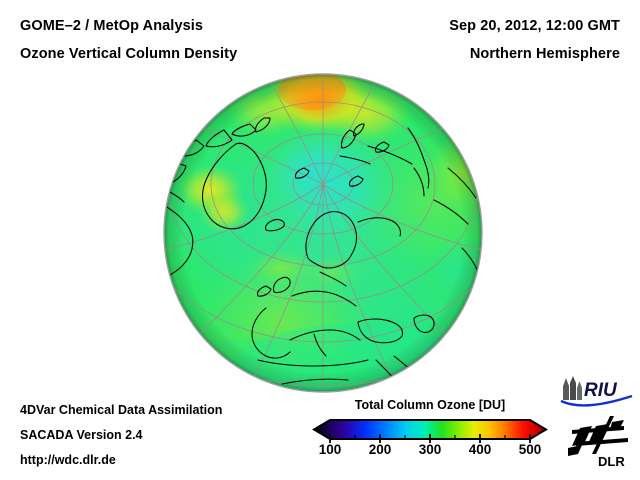 The width and height of the screenshot is (640, 480). I want to click on colorbar-tick-label: 200, so click(380, 449).